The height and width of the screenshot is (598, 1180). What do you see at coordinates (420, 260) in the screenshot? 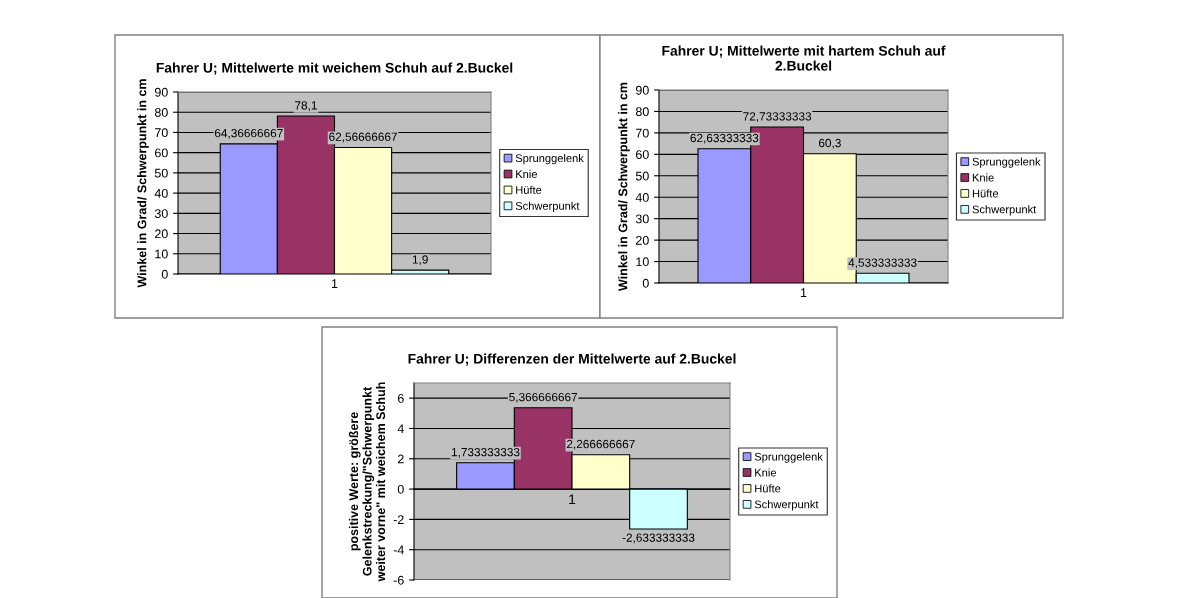
I see `data-label: 1,9` at bounding box center [420, 260].